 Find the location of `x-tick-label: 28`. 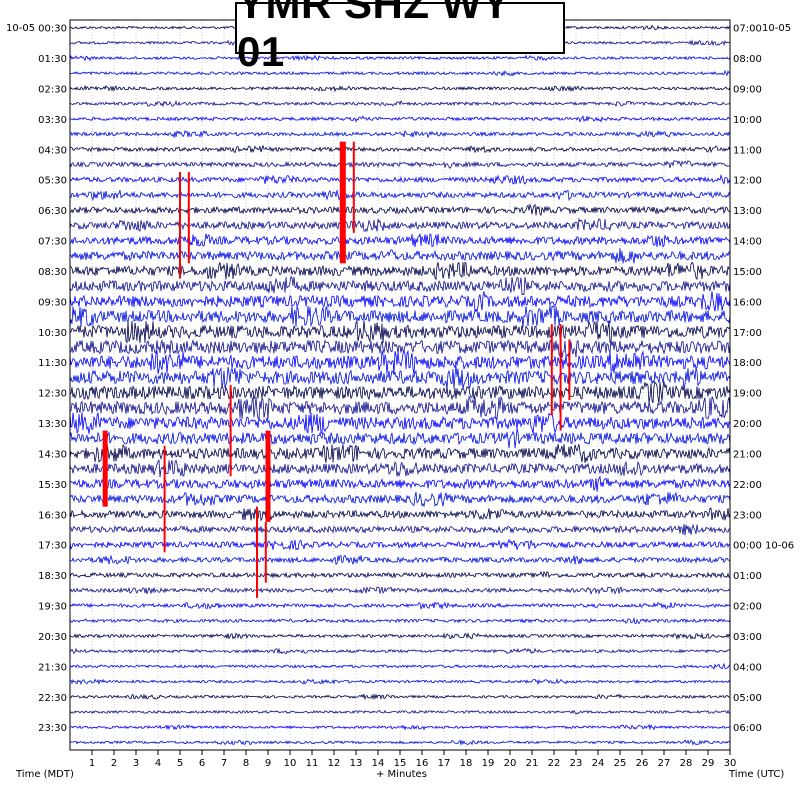

x-tick-label: 28 is located at coordinates (686, 763).